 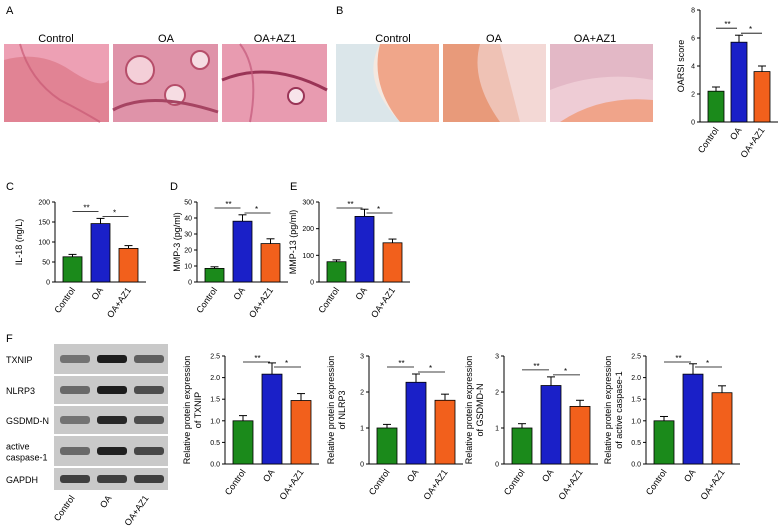 I want to click on y-tick-label: 100, so click(x=44, y=243).